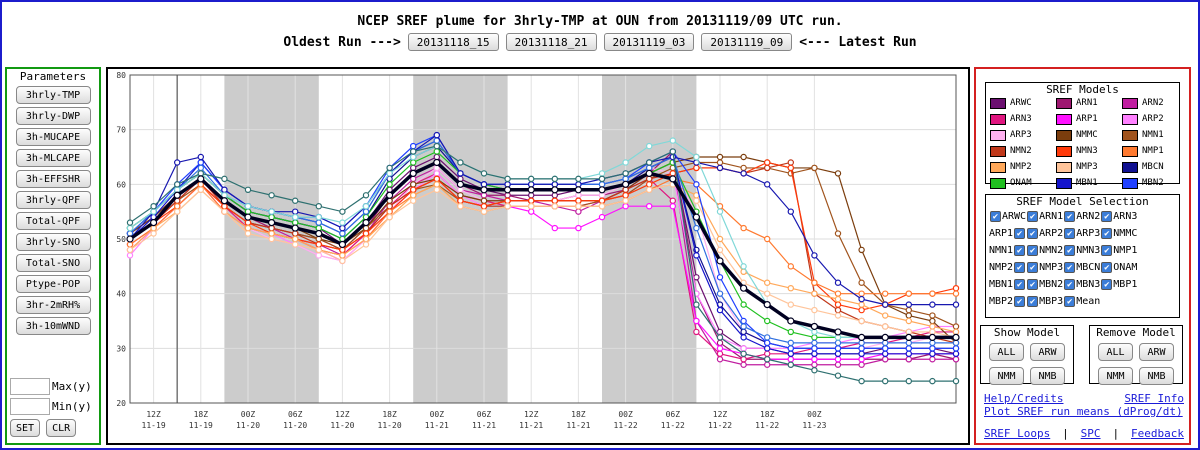 The height and width of the screenshot is (450, 1200). I want to click on data-point-mbn3, so click(932, 343).